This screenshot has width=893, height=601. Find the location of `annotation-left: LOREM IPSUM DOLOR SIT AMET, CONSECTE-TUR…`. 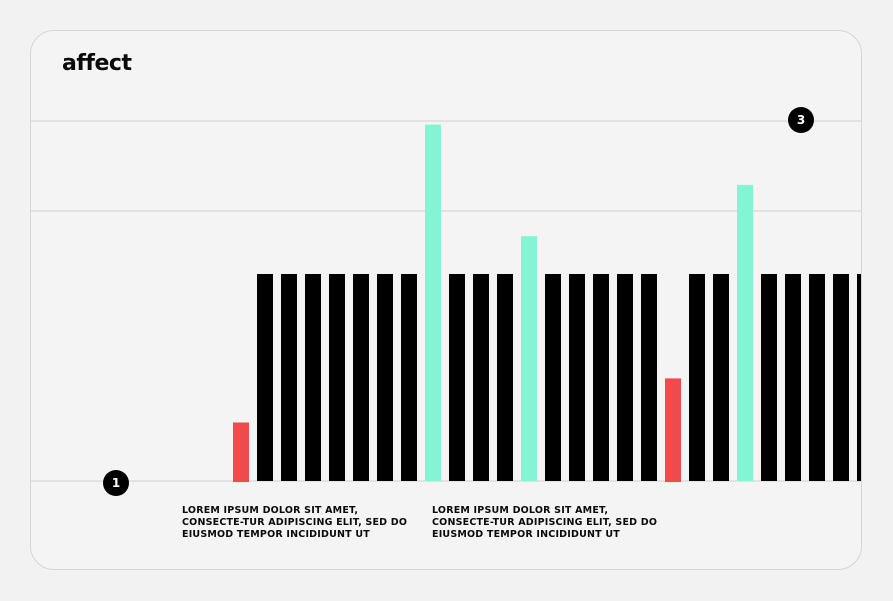

annotation-left: LOREM IPSUM DOLOR SIT AMET, CONSECTE-TUR… is located at coordinates (295, 522).